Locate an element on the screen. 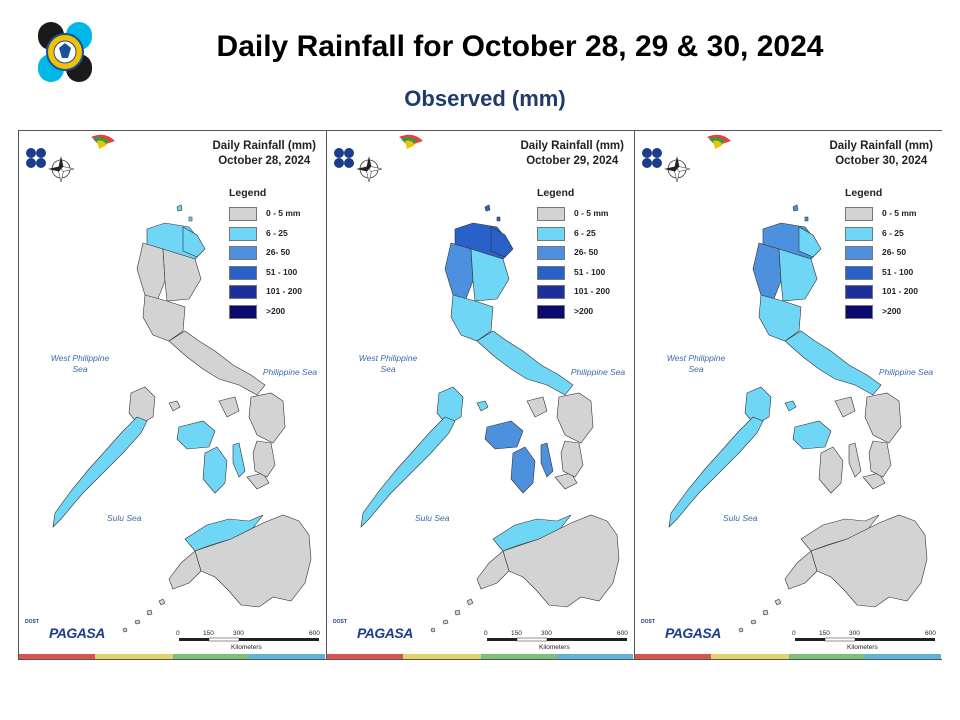  legend-label: 6 - 25 is located at coordinates (585, 232).